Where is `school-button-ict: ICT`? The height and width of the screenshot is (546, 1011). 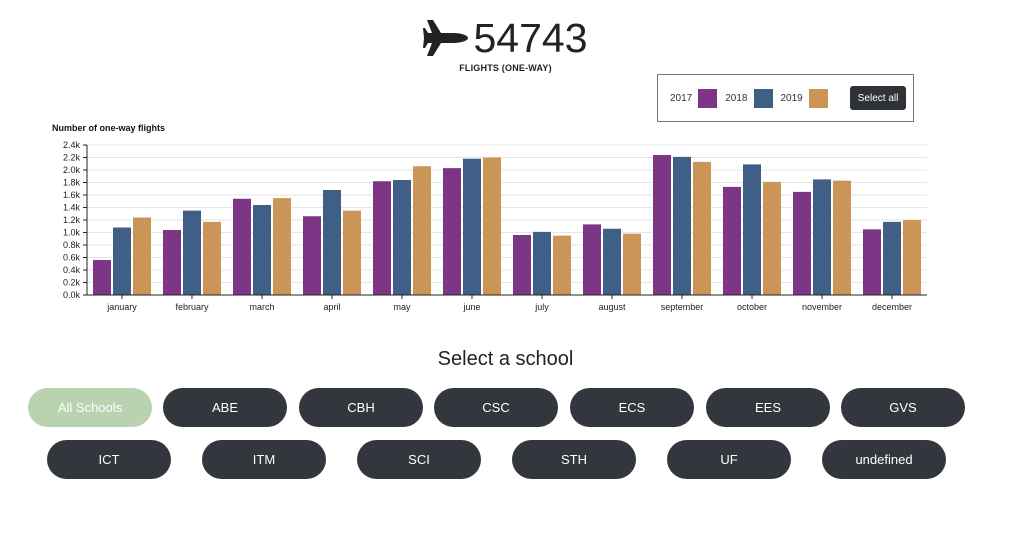
school-button-ict: ICT is located at coordinates (109, 459).